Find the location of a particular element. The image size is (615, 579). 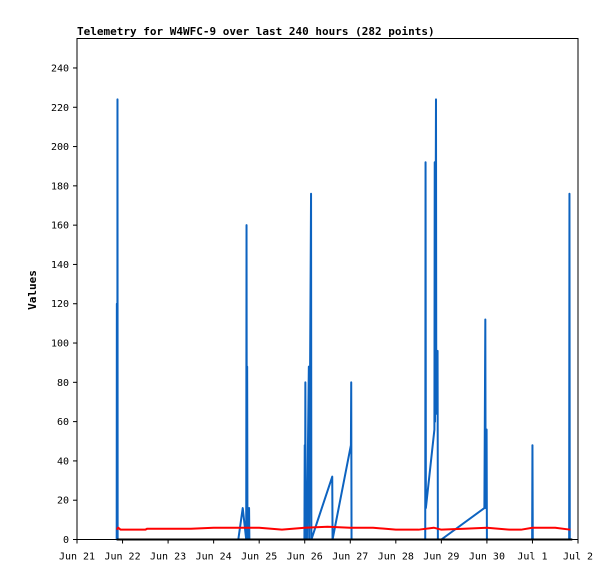

x-tick-label: Jul 1 is located at coordinates (532, 557).